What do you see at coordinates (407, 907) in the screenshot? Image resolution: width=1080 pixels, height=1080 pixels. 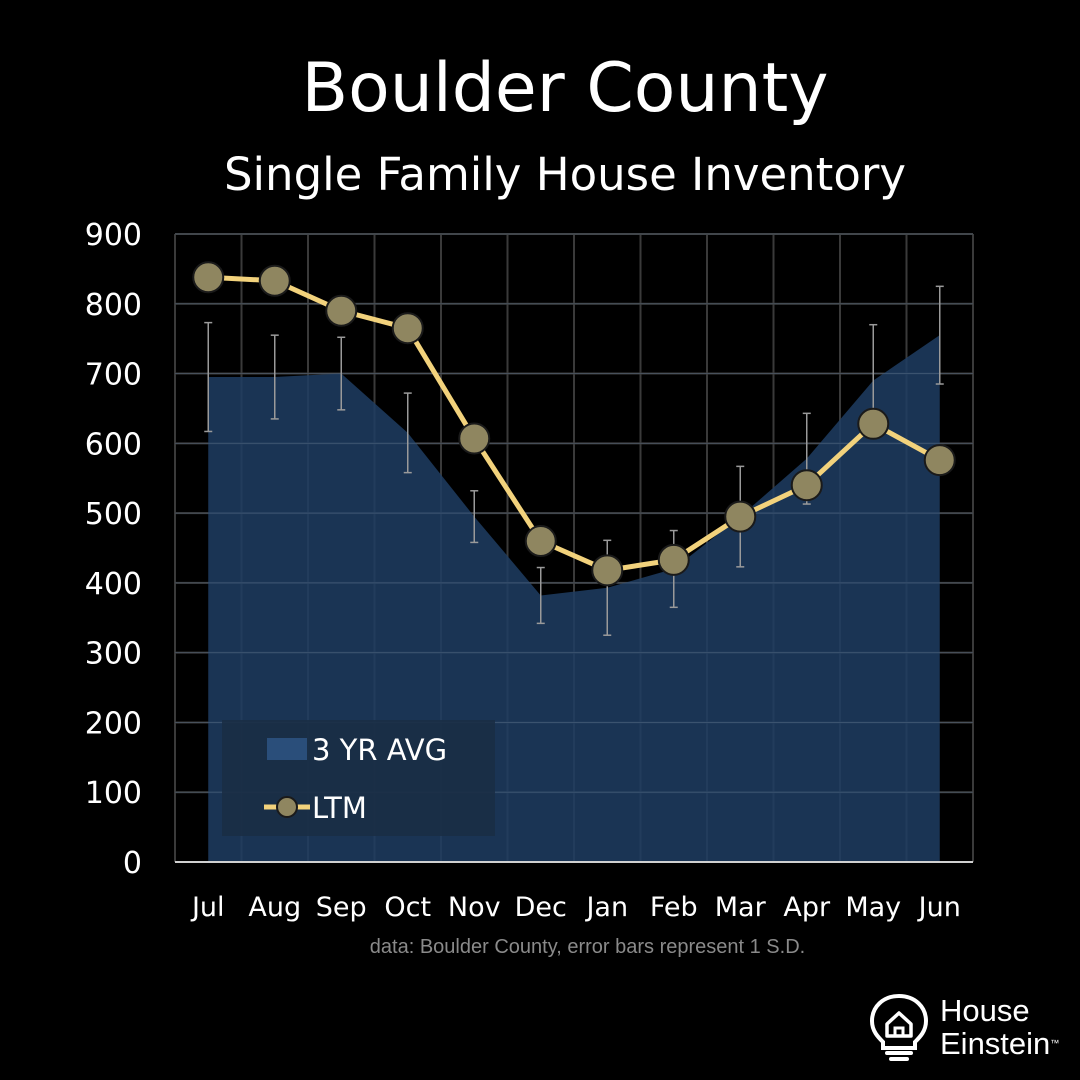 I see `x-tick-label: Oct` at bounding box center [407, 907].